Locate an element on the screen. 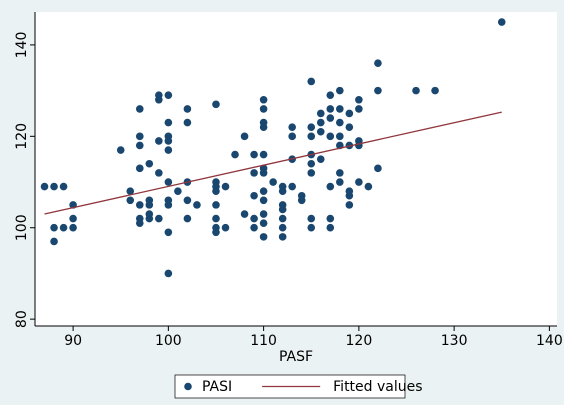  x-axis-label: PASF is located at coordinates (296, 357).